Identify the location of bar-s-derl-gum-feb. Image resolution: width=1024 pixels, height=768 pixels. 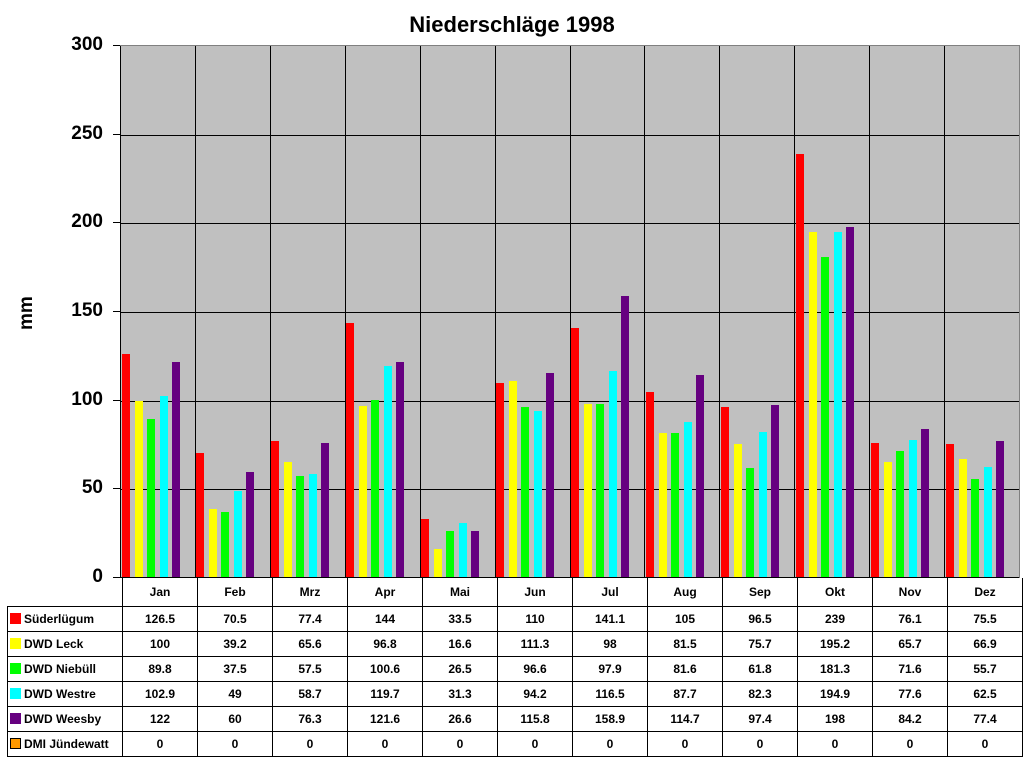
(200, 515).